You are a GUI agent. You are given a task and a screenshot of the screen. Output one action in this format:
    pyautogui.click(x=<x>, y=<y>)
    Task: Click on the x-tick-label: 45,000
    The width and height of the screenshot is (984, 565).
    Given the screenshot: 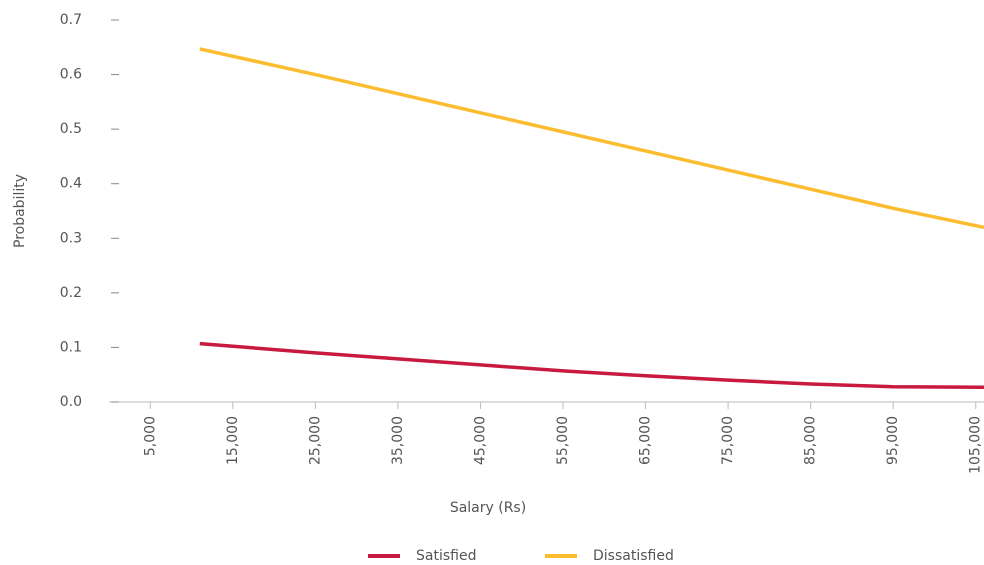 What is the action you would take?
    pyautogui.click(x=480, y=440)
    